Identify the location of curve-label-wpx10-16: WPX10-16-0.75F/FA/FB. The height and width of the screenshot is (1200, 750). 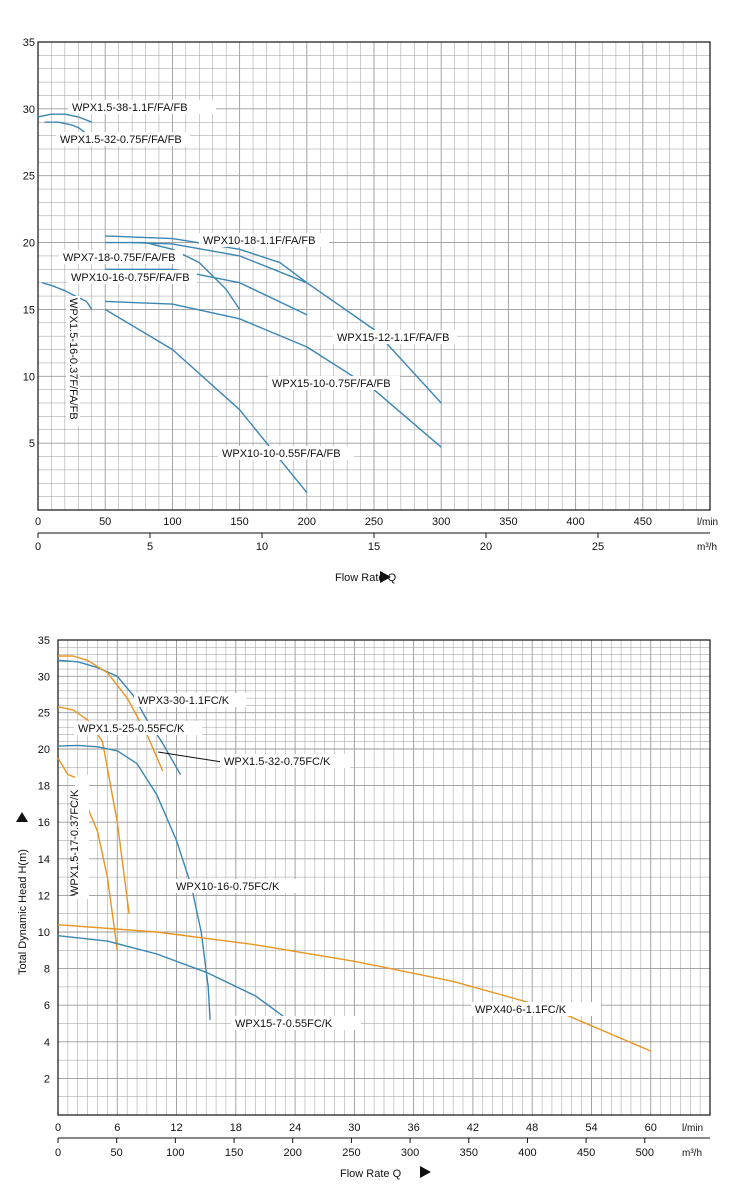
(130, 278).